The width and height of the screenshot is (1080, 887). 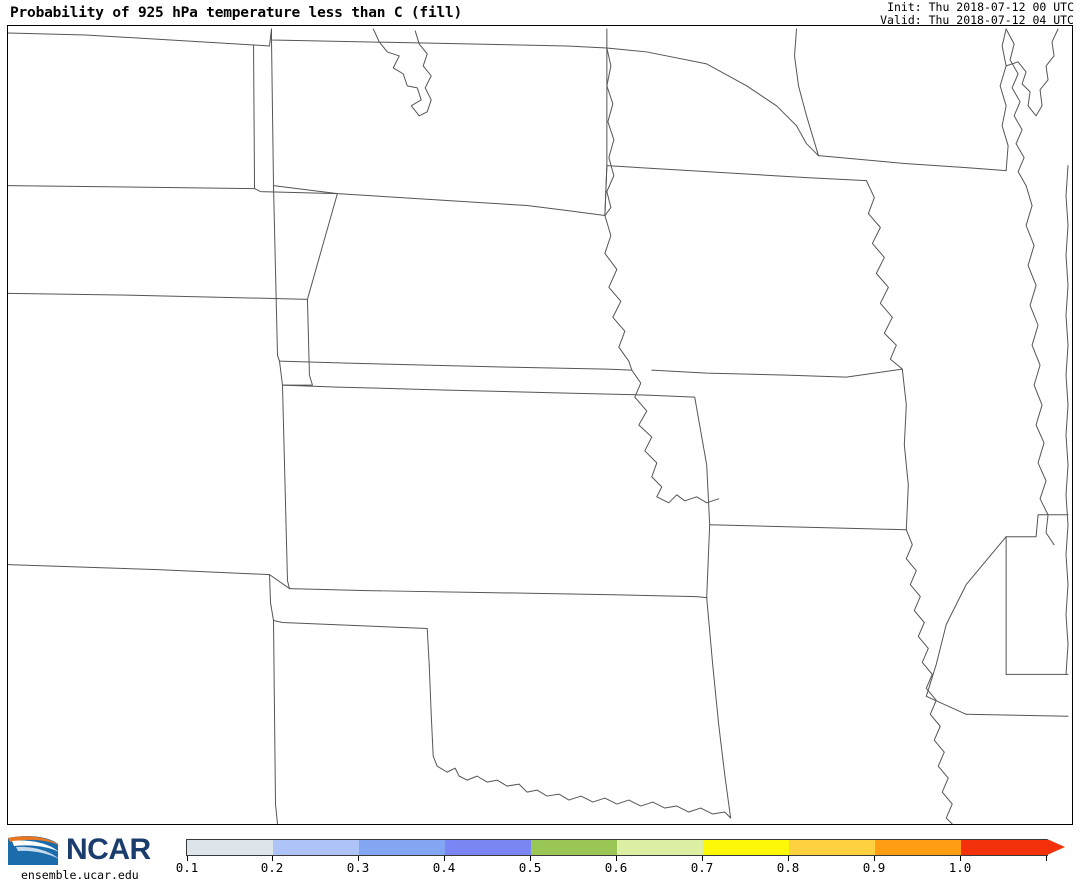 I want to click on colorbar-tick-label: 0.1, so click(x=187, y=867).